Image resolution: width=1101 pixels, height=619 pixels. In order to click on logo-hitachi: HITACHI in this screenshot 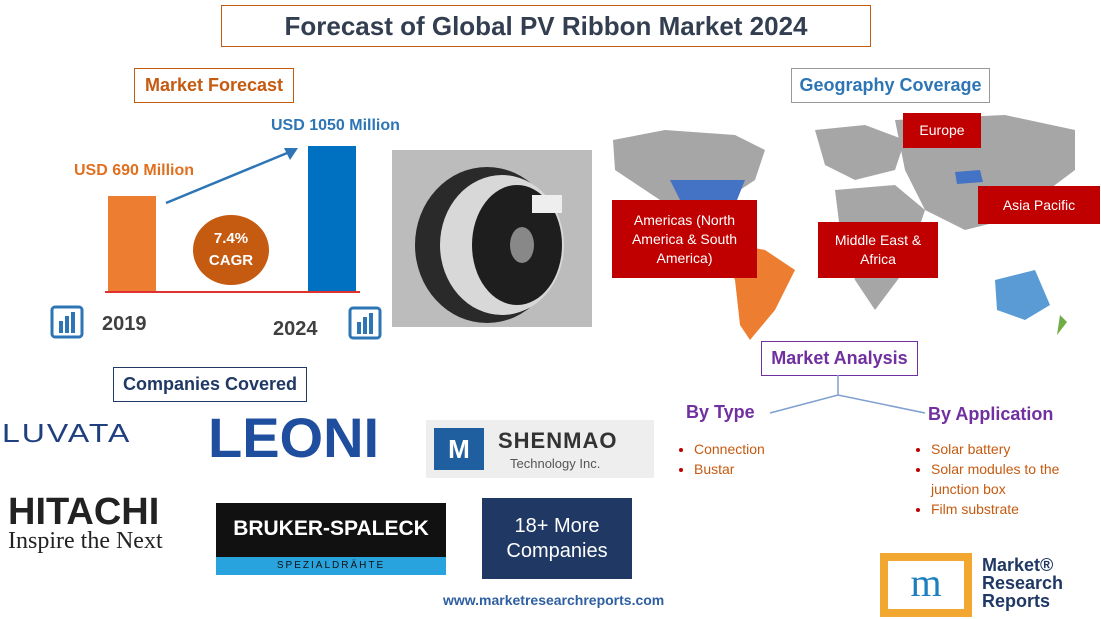, I will do `click(84, 512)`.